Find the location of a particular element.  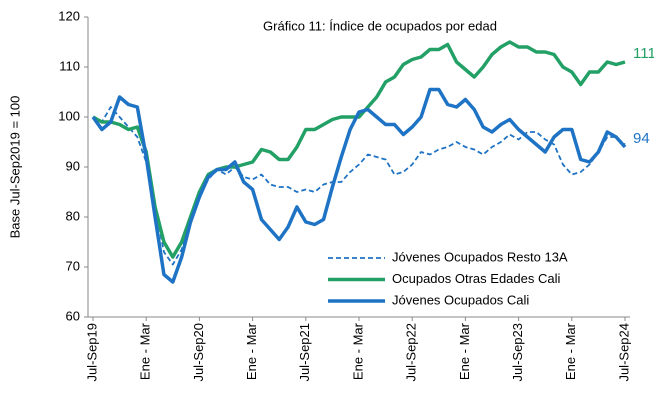

x-tick-label: Jul-Sep24 is located at coordinates (623, 352).